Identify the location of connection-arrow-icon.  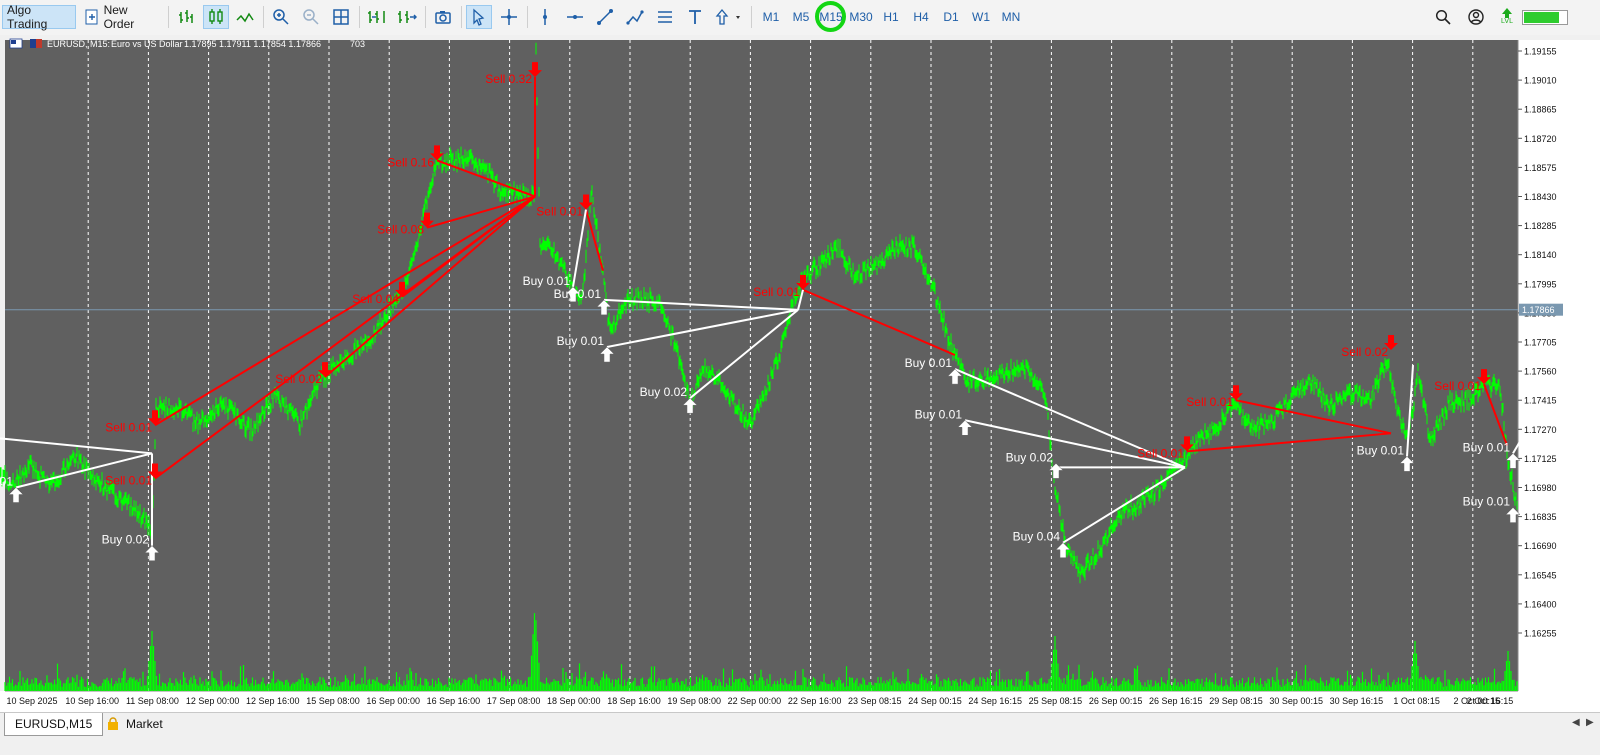
(1507, 13).